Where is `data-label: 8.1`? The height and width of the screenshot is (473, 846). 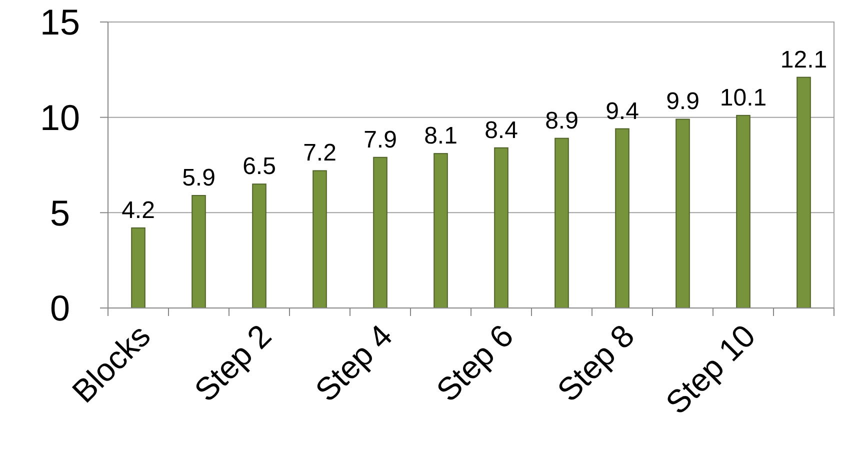 data-label: 8.1 is located at coordinates (441, 136).